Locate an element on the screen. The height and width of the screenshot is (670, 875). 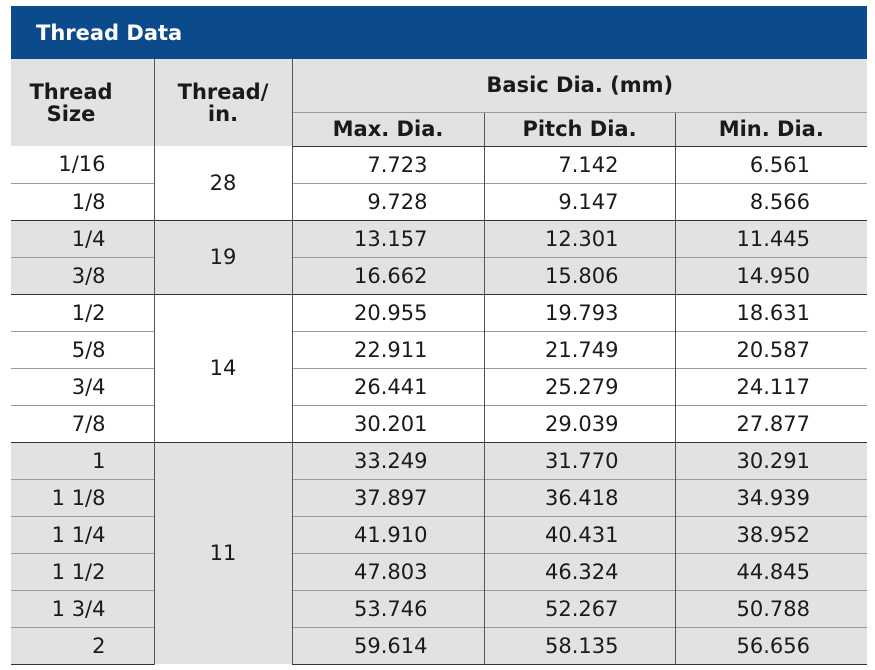
header-min-dia: Min. Dia. is located at coordinates (771, 129).